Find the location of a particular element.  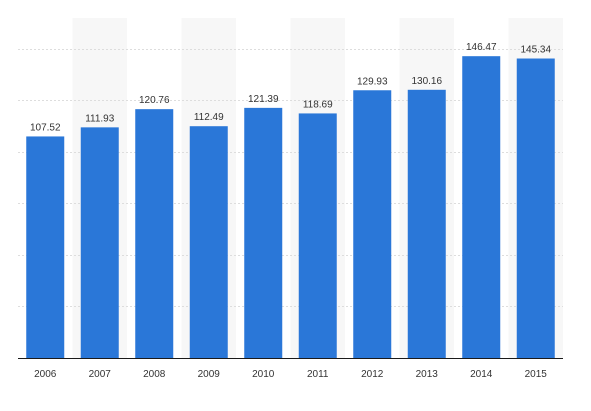

bar-2013 is located at coordinates (426, 224).